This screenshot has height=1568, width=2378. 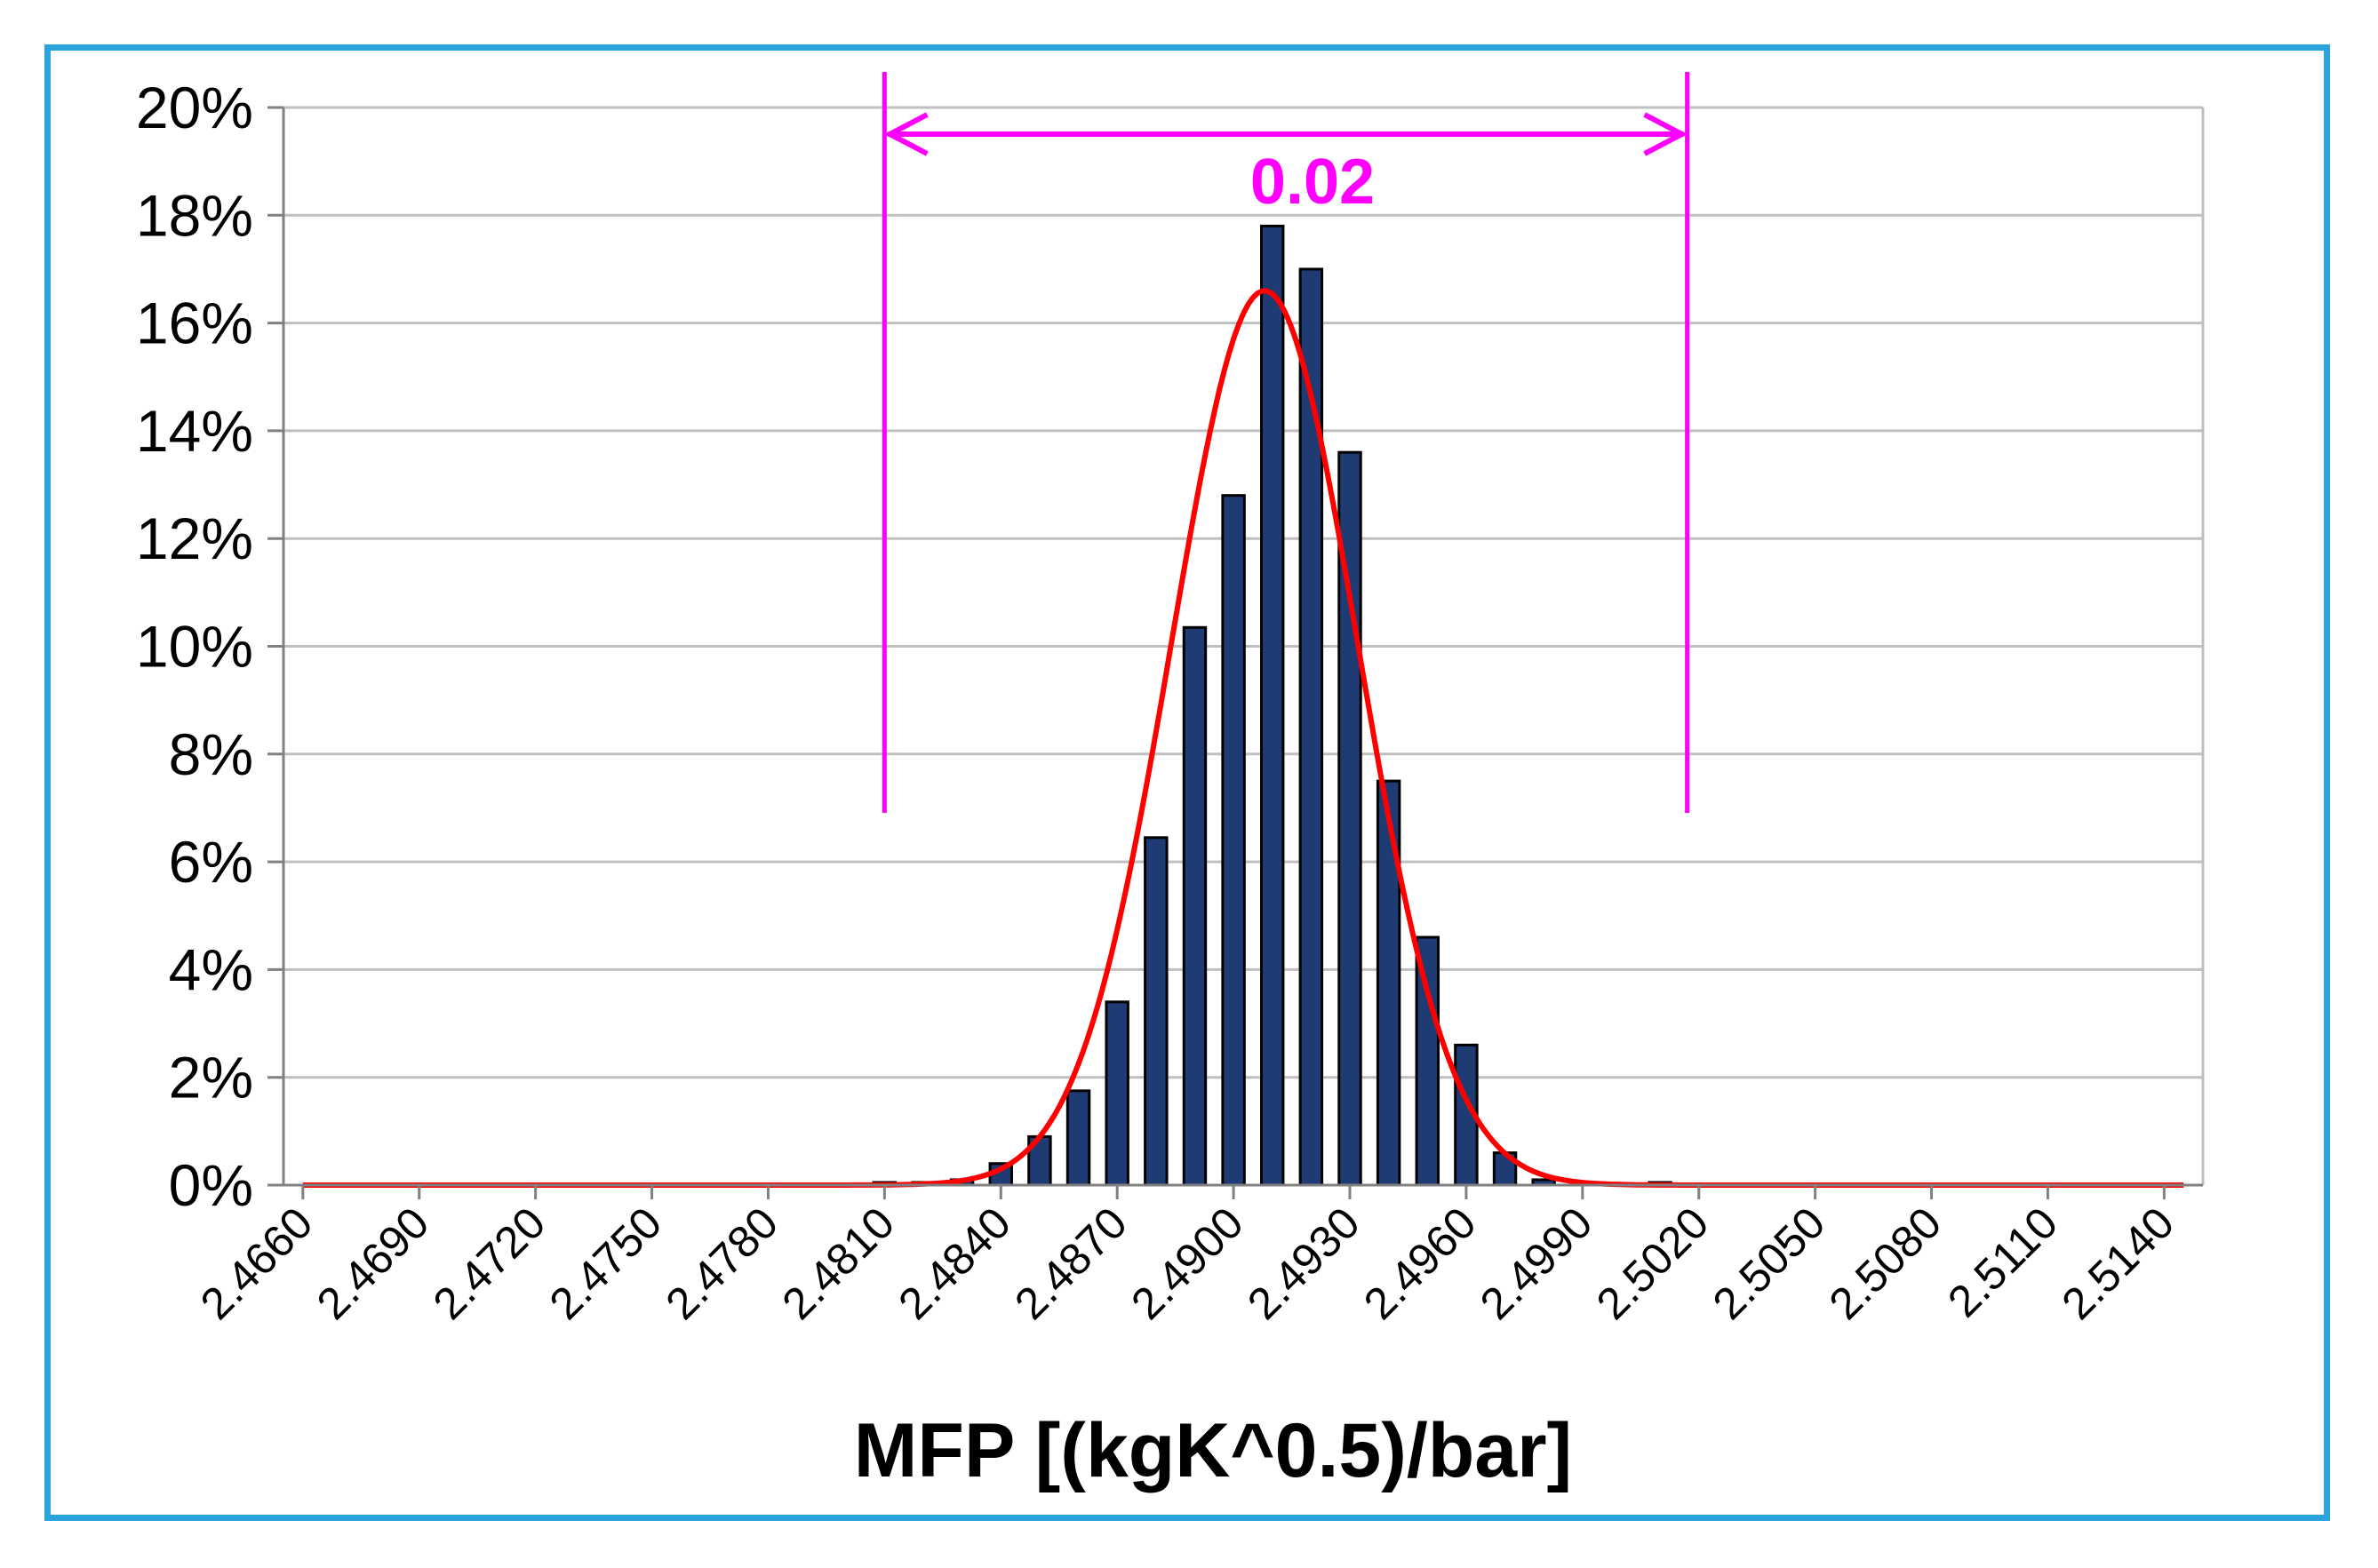 I want to click on y-tick-label: 4%, so click(x=211, y=969).